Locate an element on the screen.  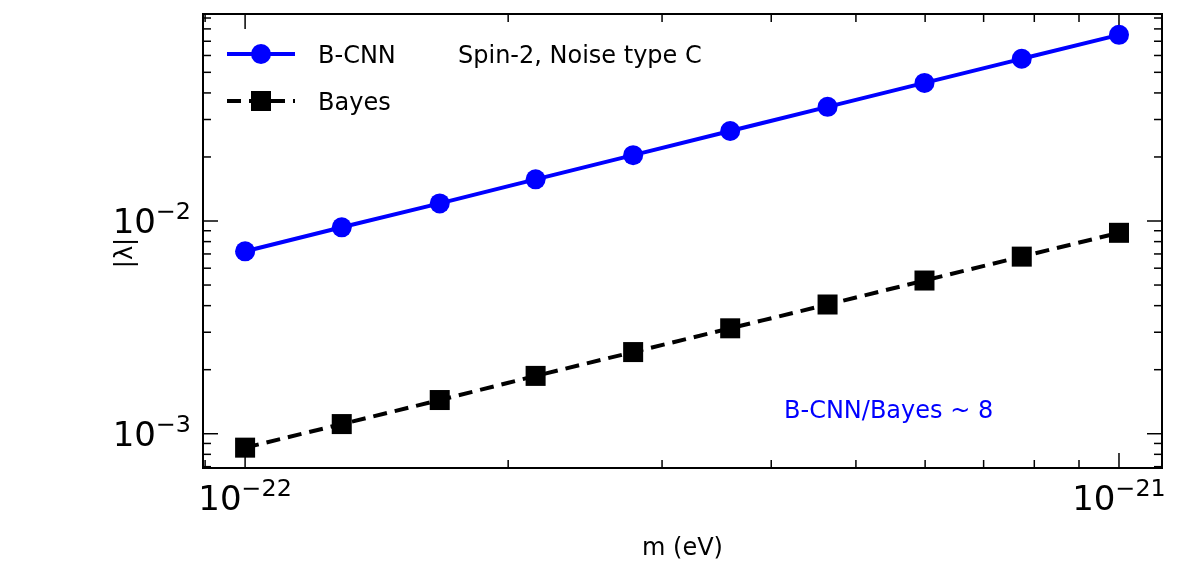
x-axis-title: m (eV) is located at coordinates (682, 547).